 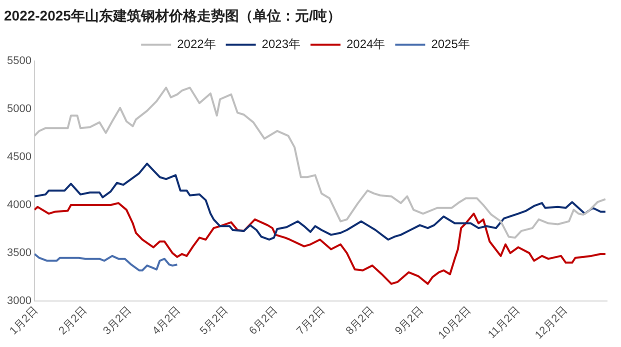 I want to click on chart-title: 2022-2025年山东建筑钢材价格走势图（单位：元/吨）, so click(x=172, y=15).